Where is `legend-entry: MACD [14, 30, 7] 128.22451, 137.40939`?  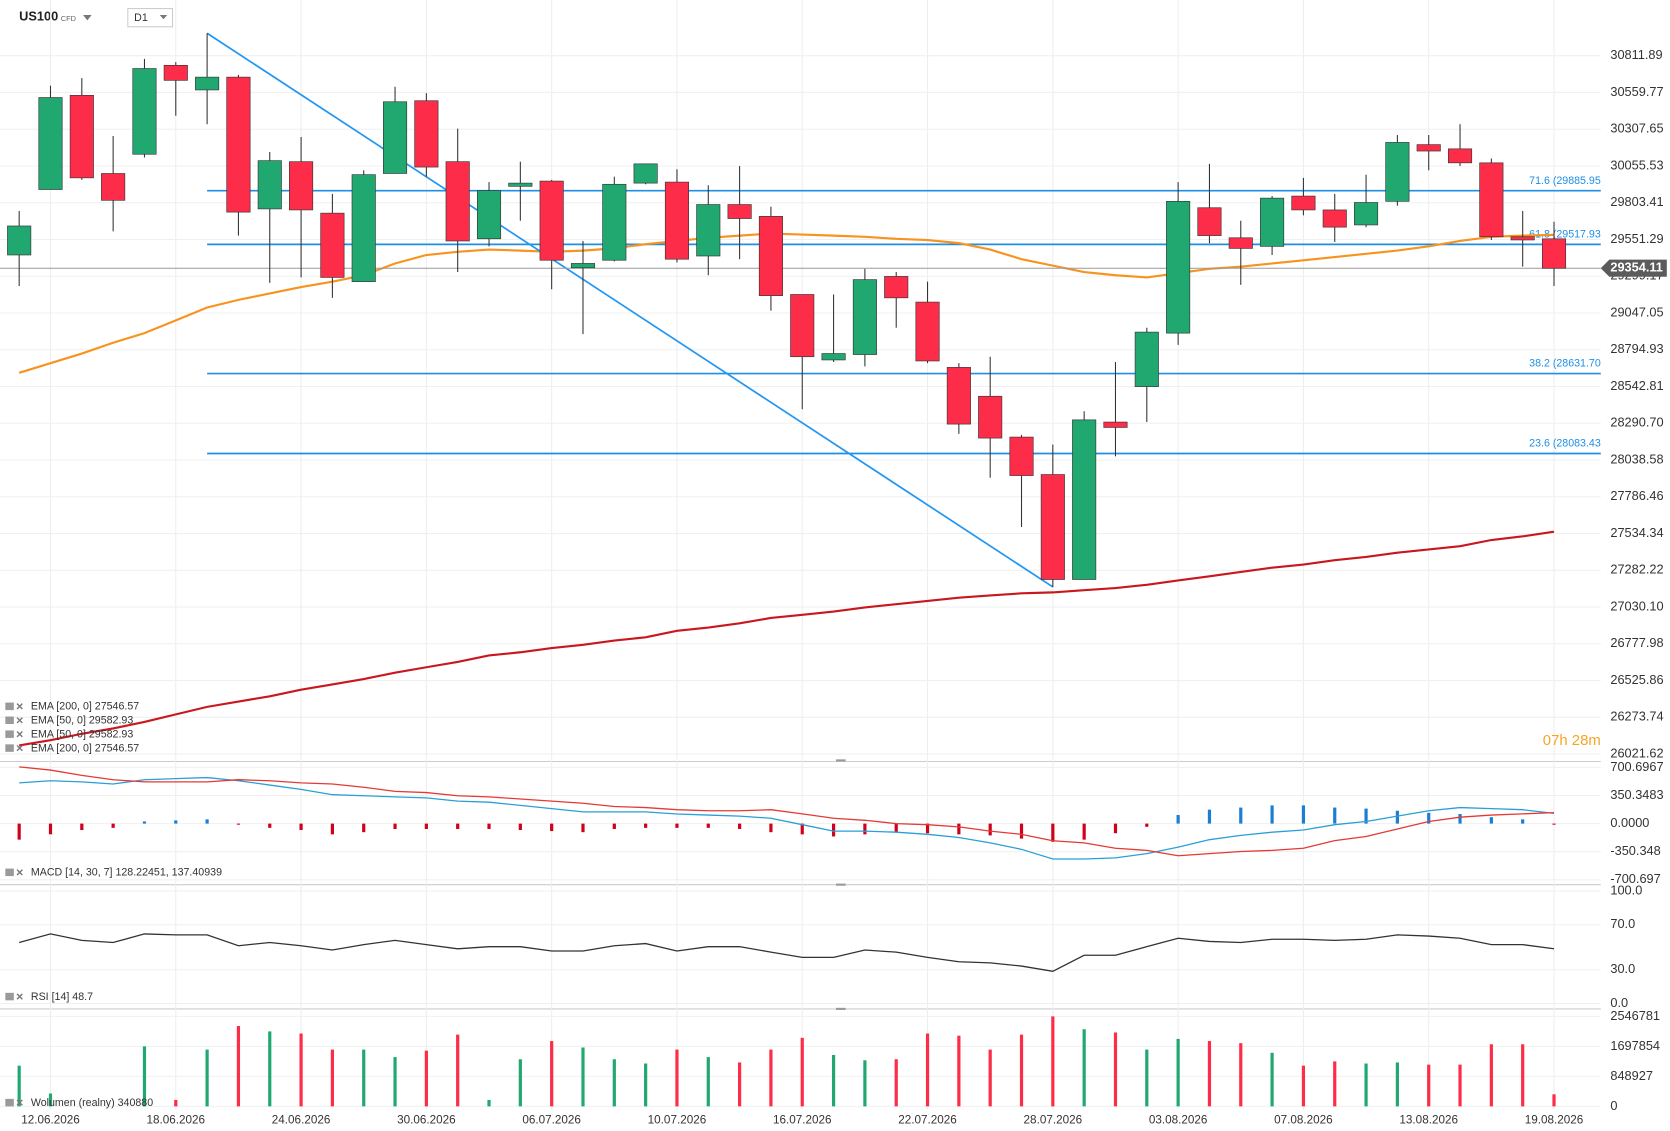 legend-entry: MACD [14, 30, 7] 128.22451, 137.40939 is located at coordinates (126, 873).